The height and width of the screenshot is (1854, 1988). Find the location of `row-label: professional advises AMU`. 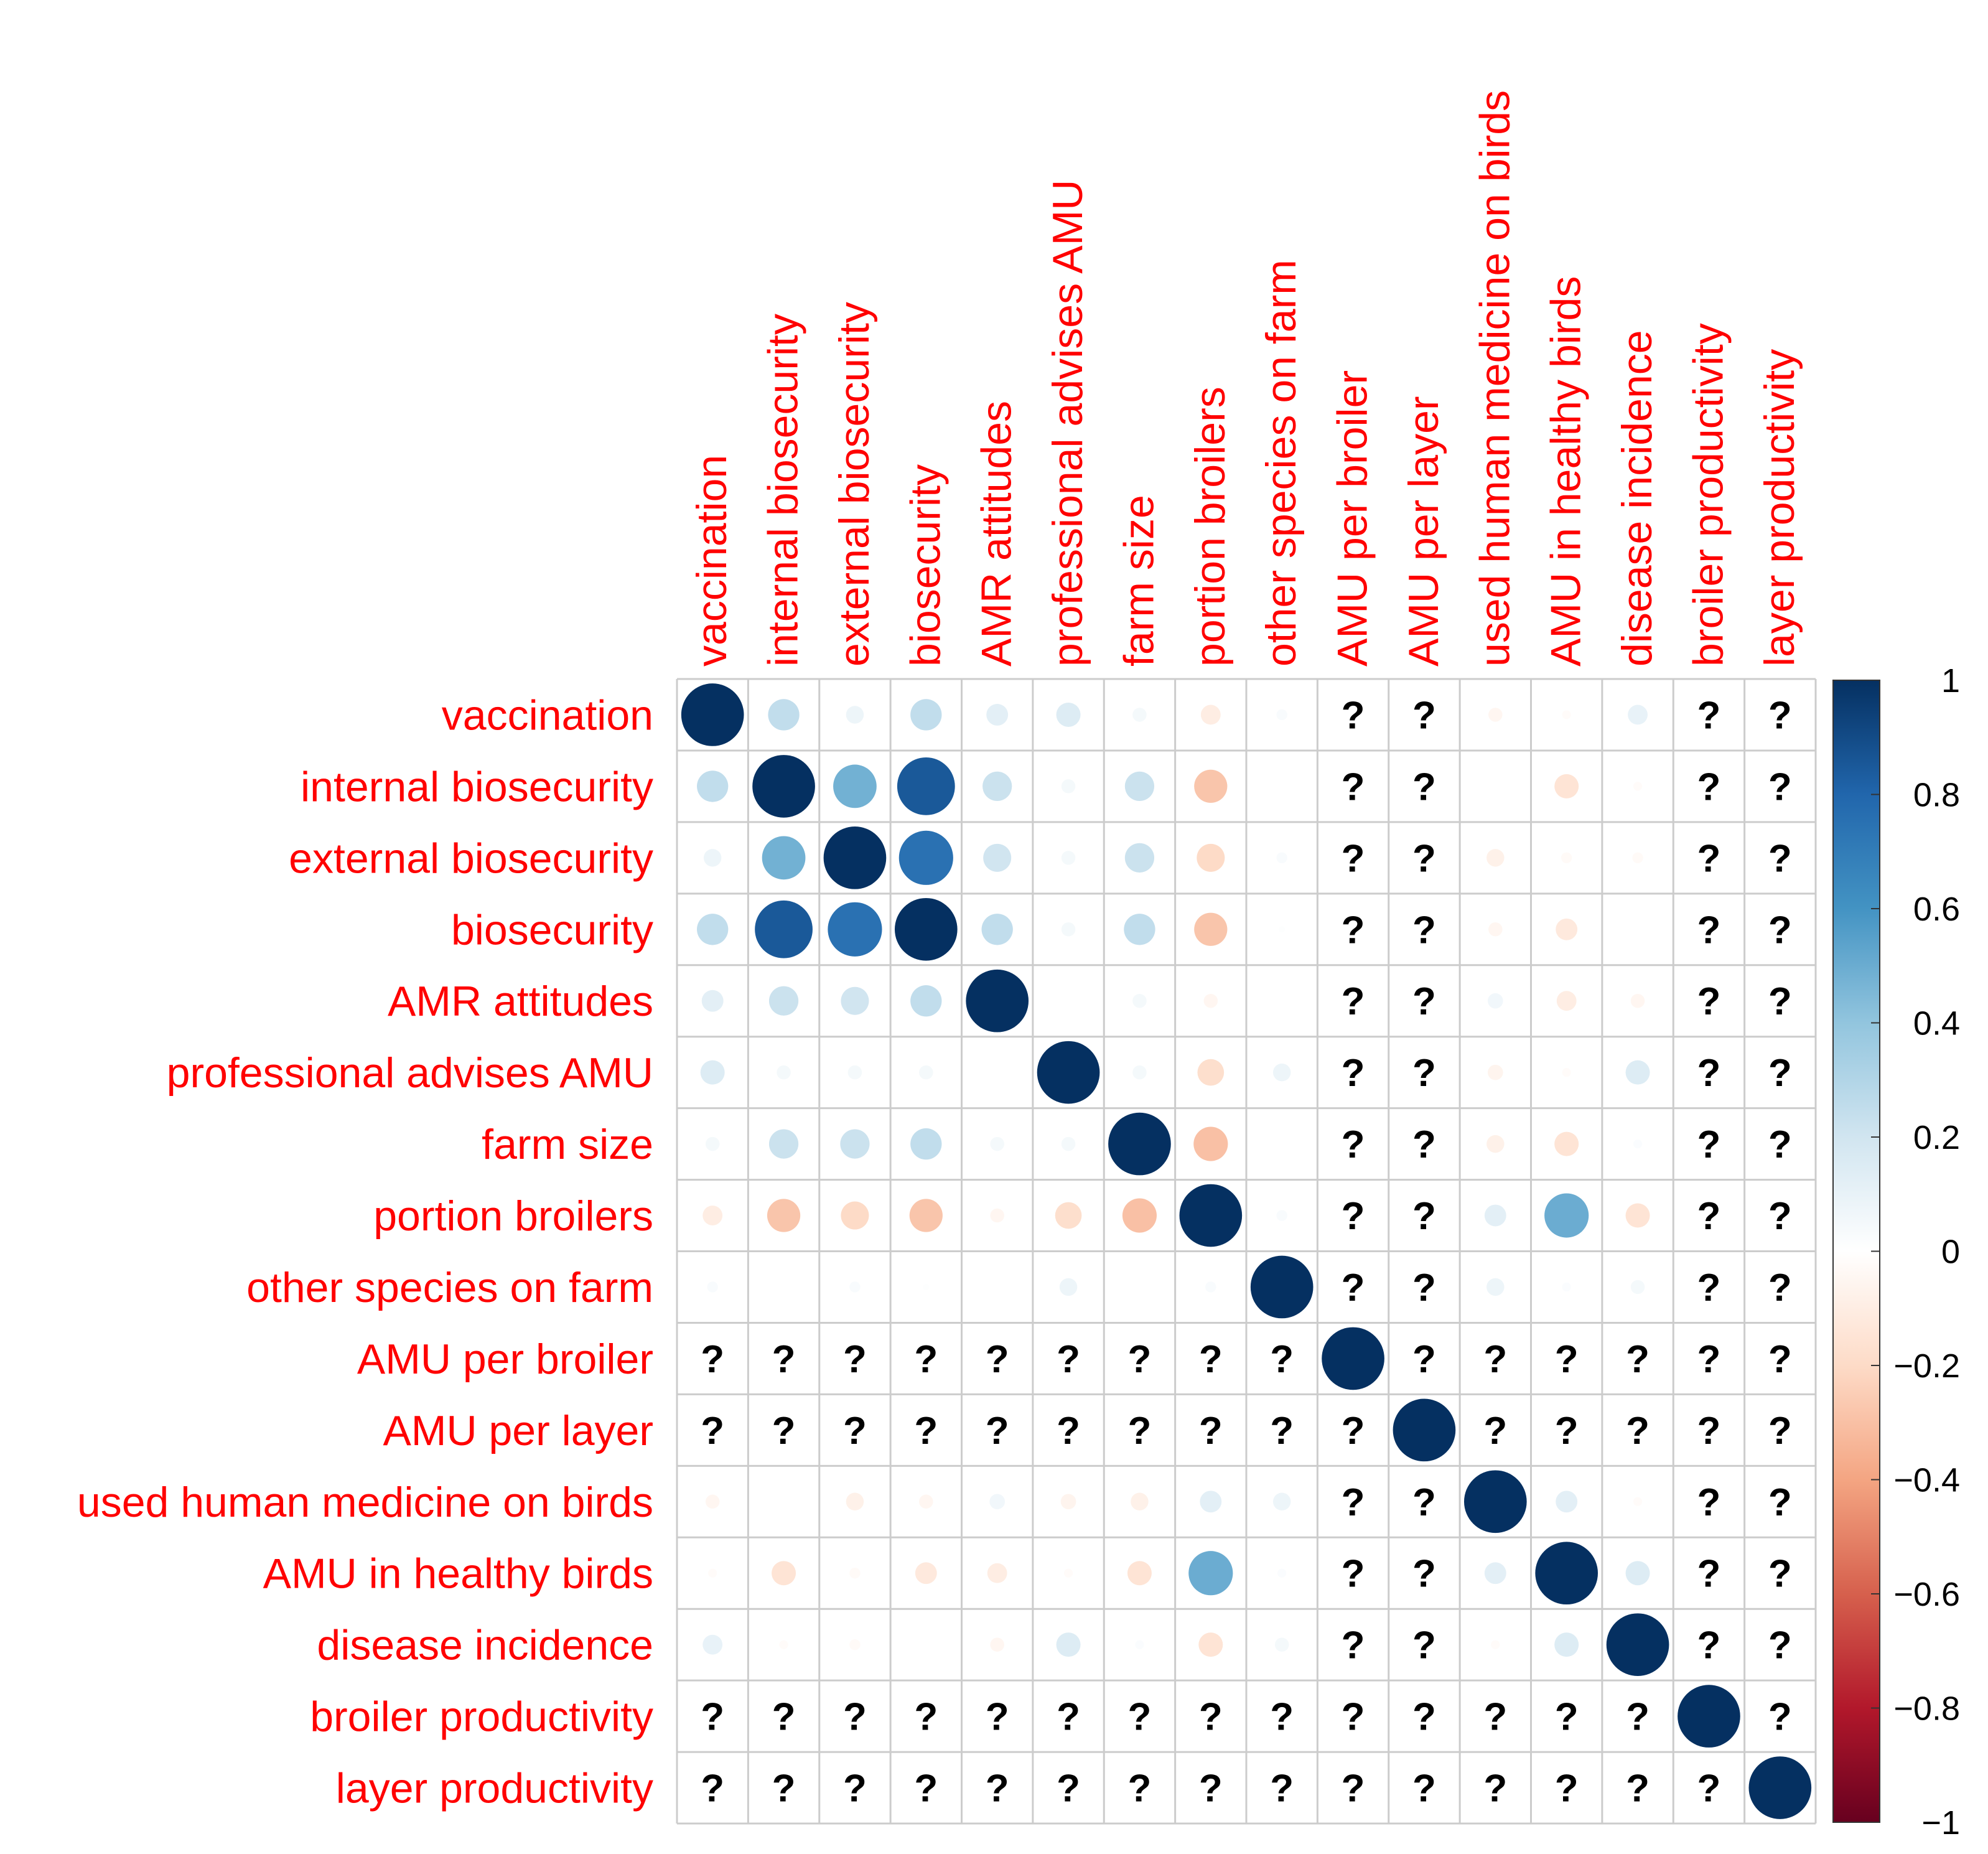

row-label: professional advises AMU is located at coordinates (410, 1073).